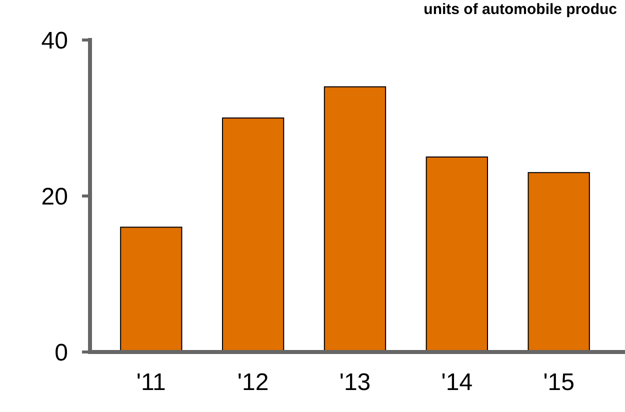 Image resolution: width=625 pixels, height=412 pixels. I want to click on text: units of automobile produc, so click(520, 9).